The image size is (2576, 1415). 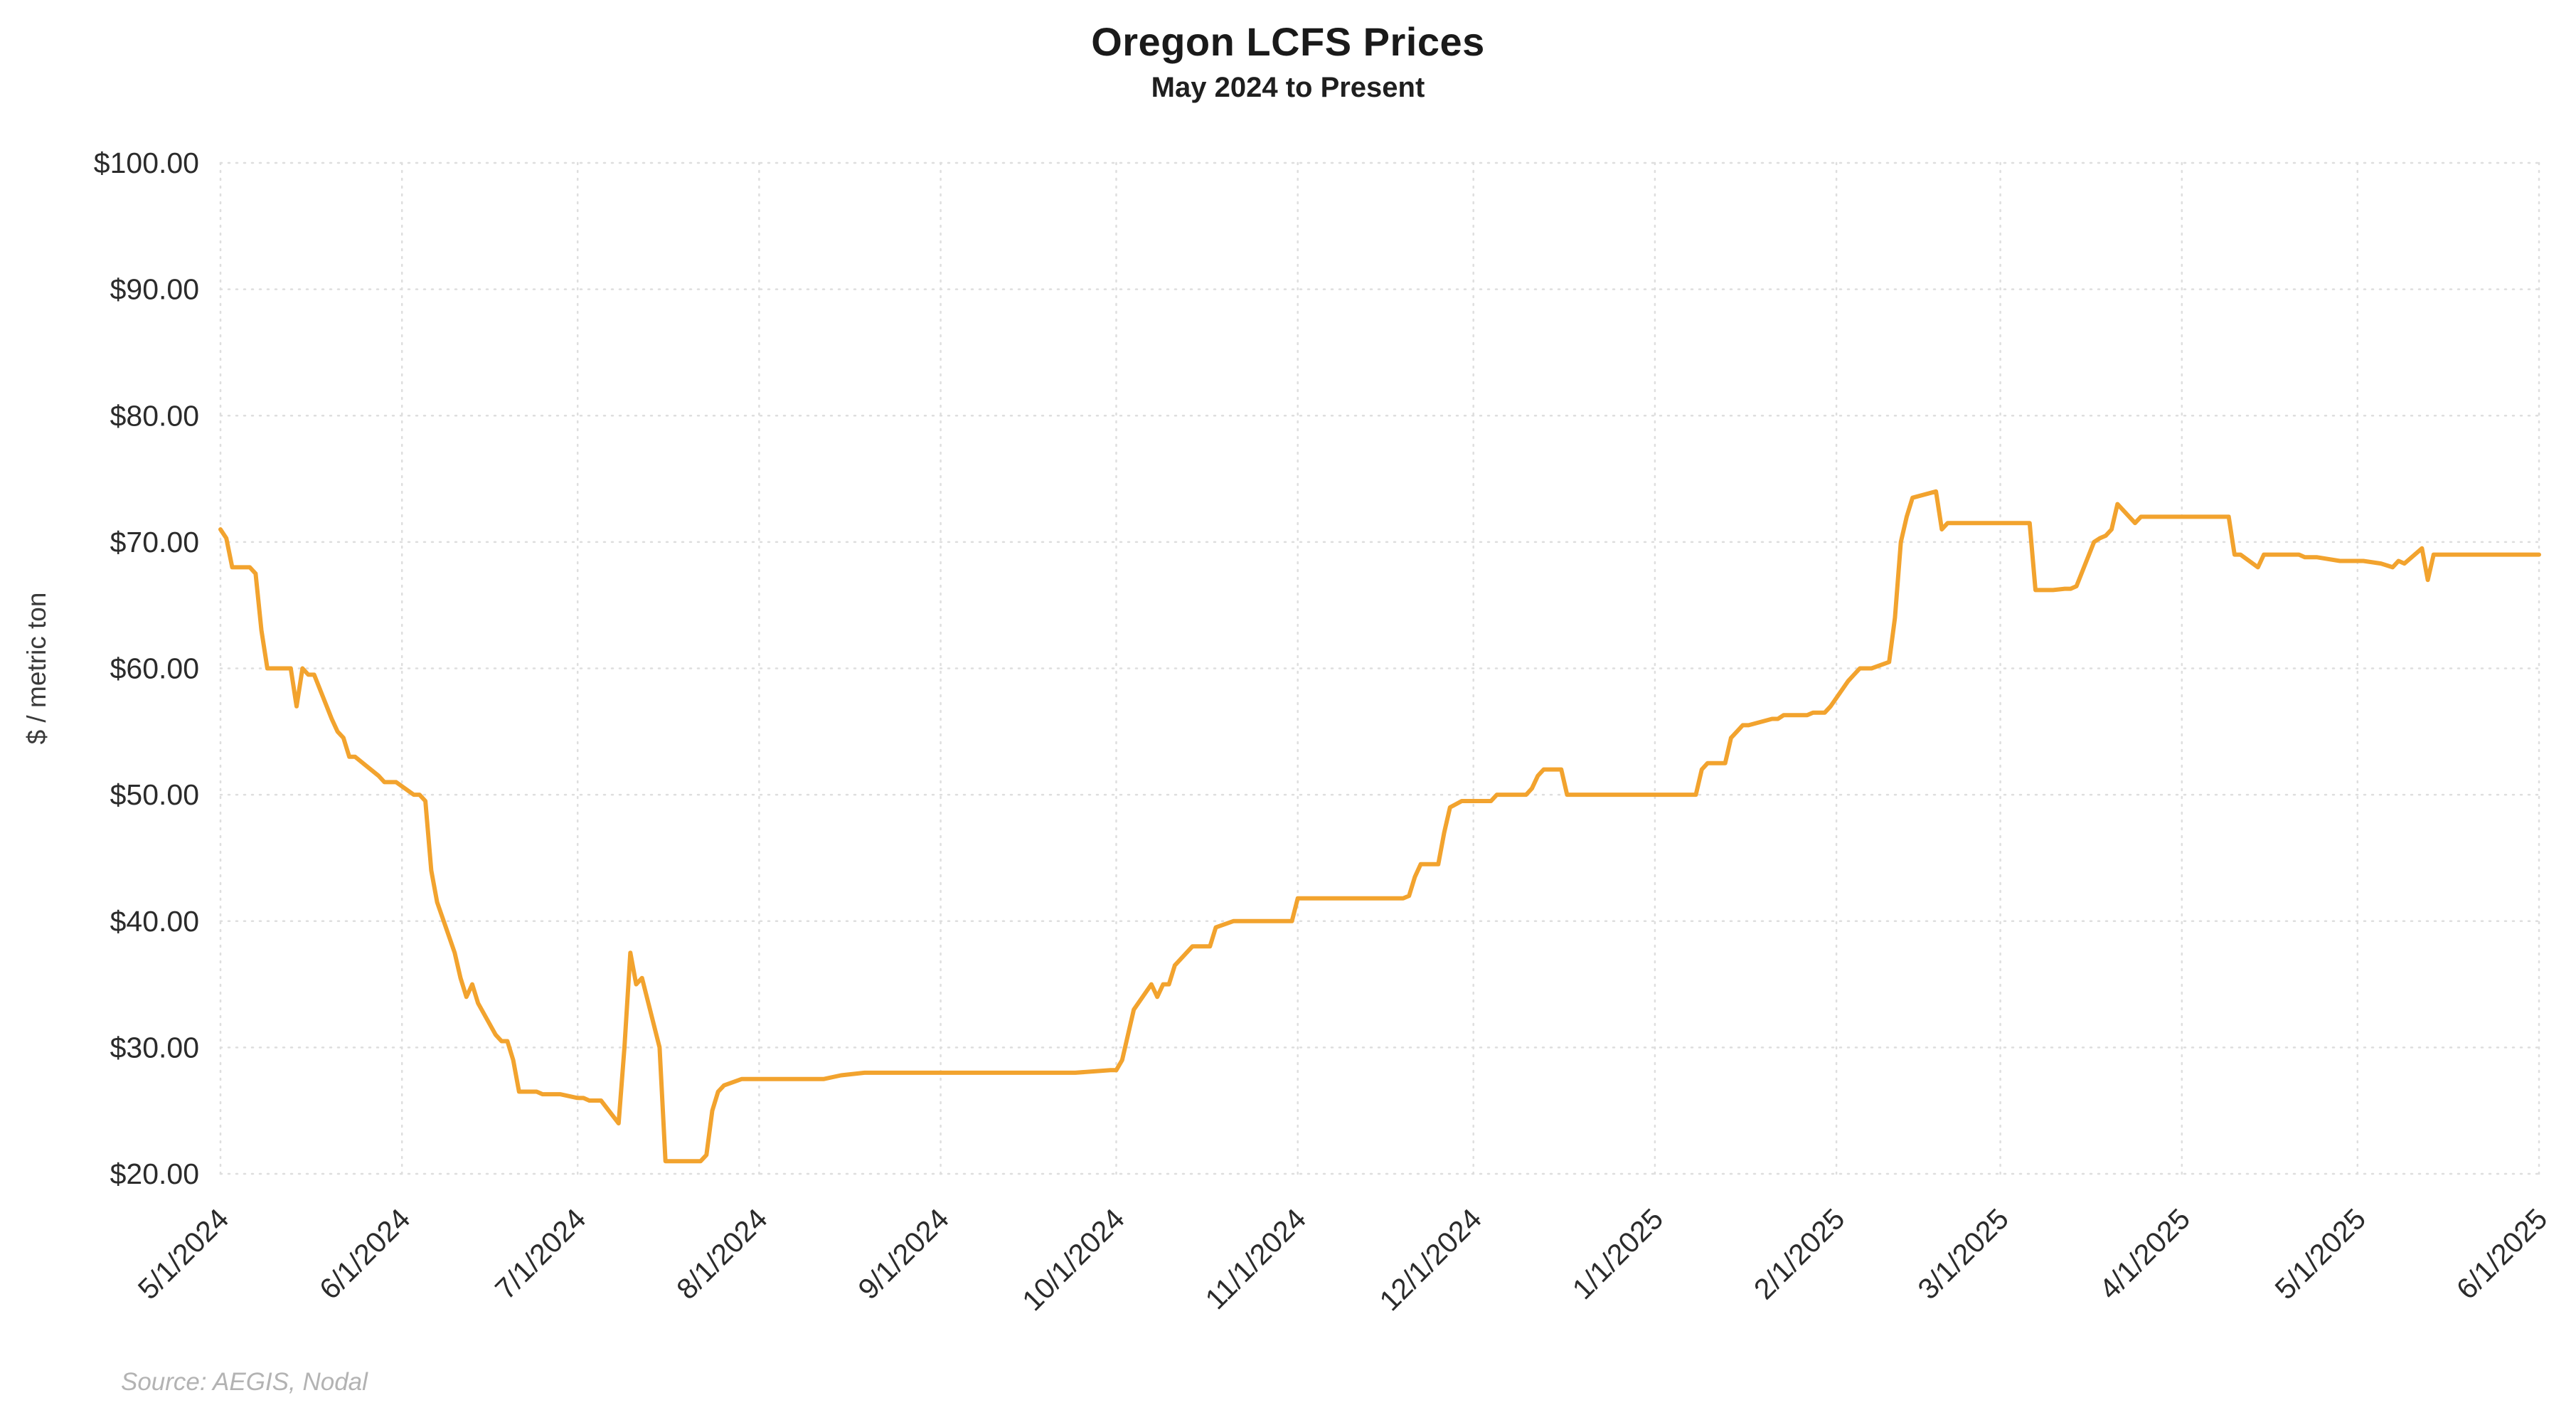 What do you see at coordinates (2144, 1254) in the screenshot?
I see `x-tick-label: 4/1/2025` at bounding box center [2144, 1254].